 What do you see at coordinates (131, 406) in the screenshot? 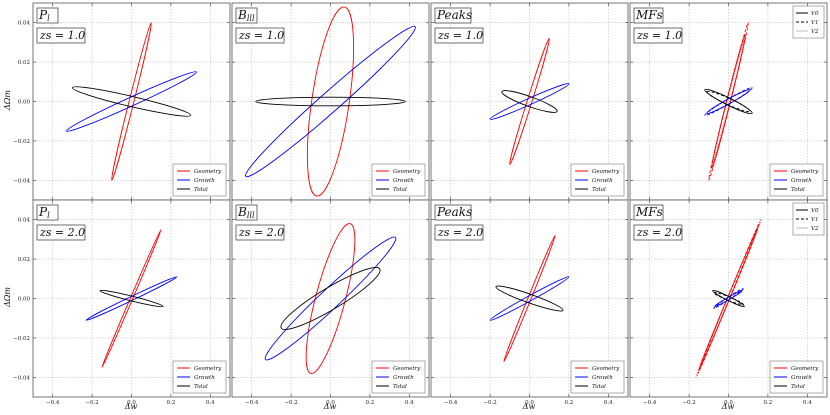
I see `x-axis-label-col1: Δw` at bounding box center [131, 406].